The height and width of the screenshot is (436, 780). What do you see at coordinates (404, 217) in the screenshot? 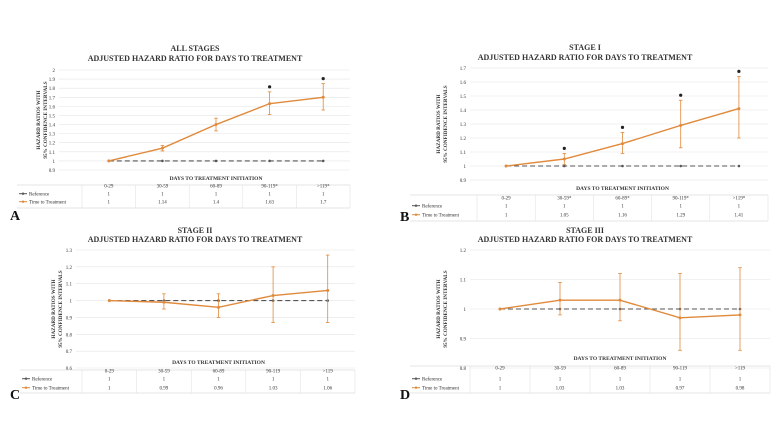
I see `panel-letter: B` at bounding box center [404, 217].